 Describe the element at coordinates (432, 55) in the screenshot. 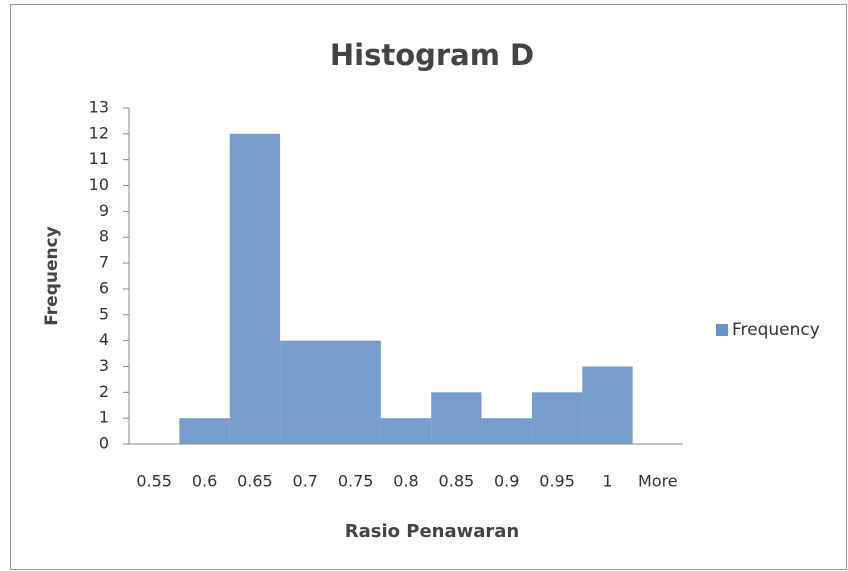

I see `chart-title: Histogram D` at that location.